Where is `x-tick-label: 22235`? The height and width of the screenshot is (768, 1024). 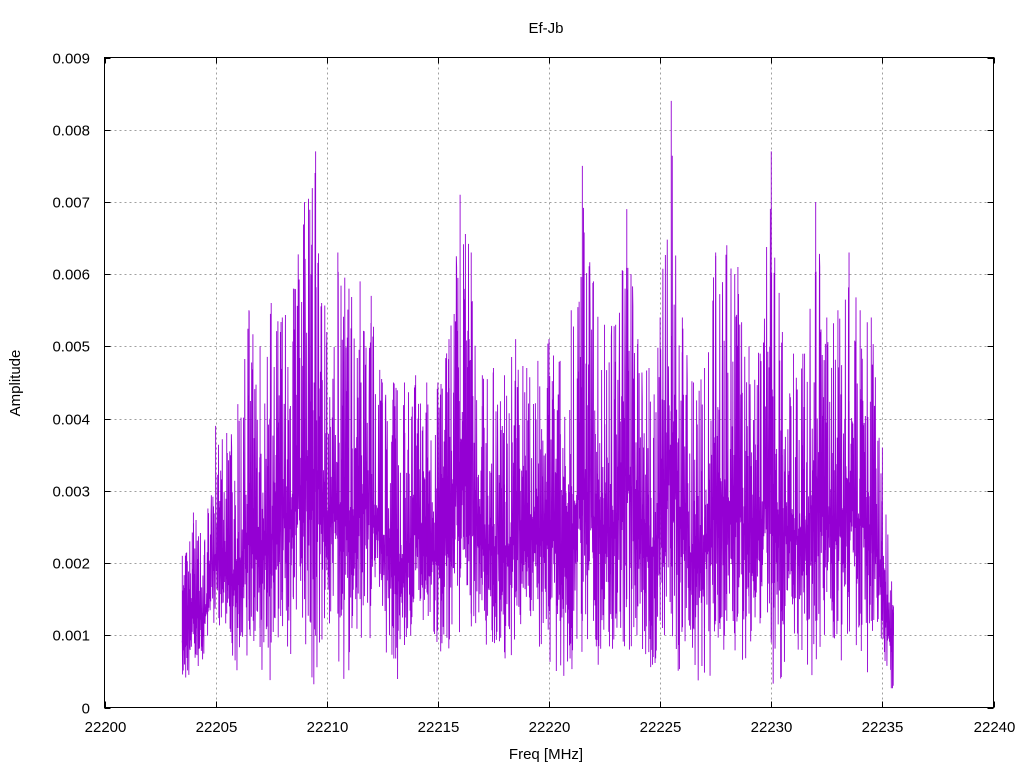 x-tick-label: 22235 is located at coordinates (883, 727).